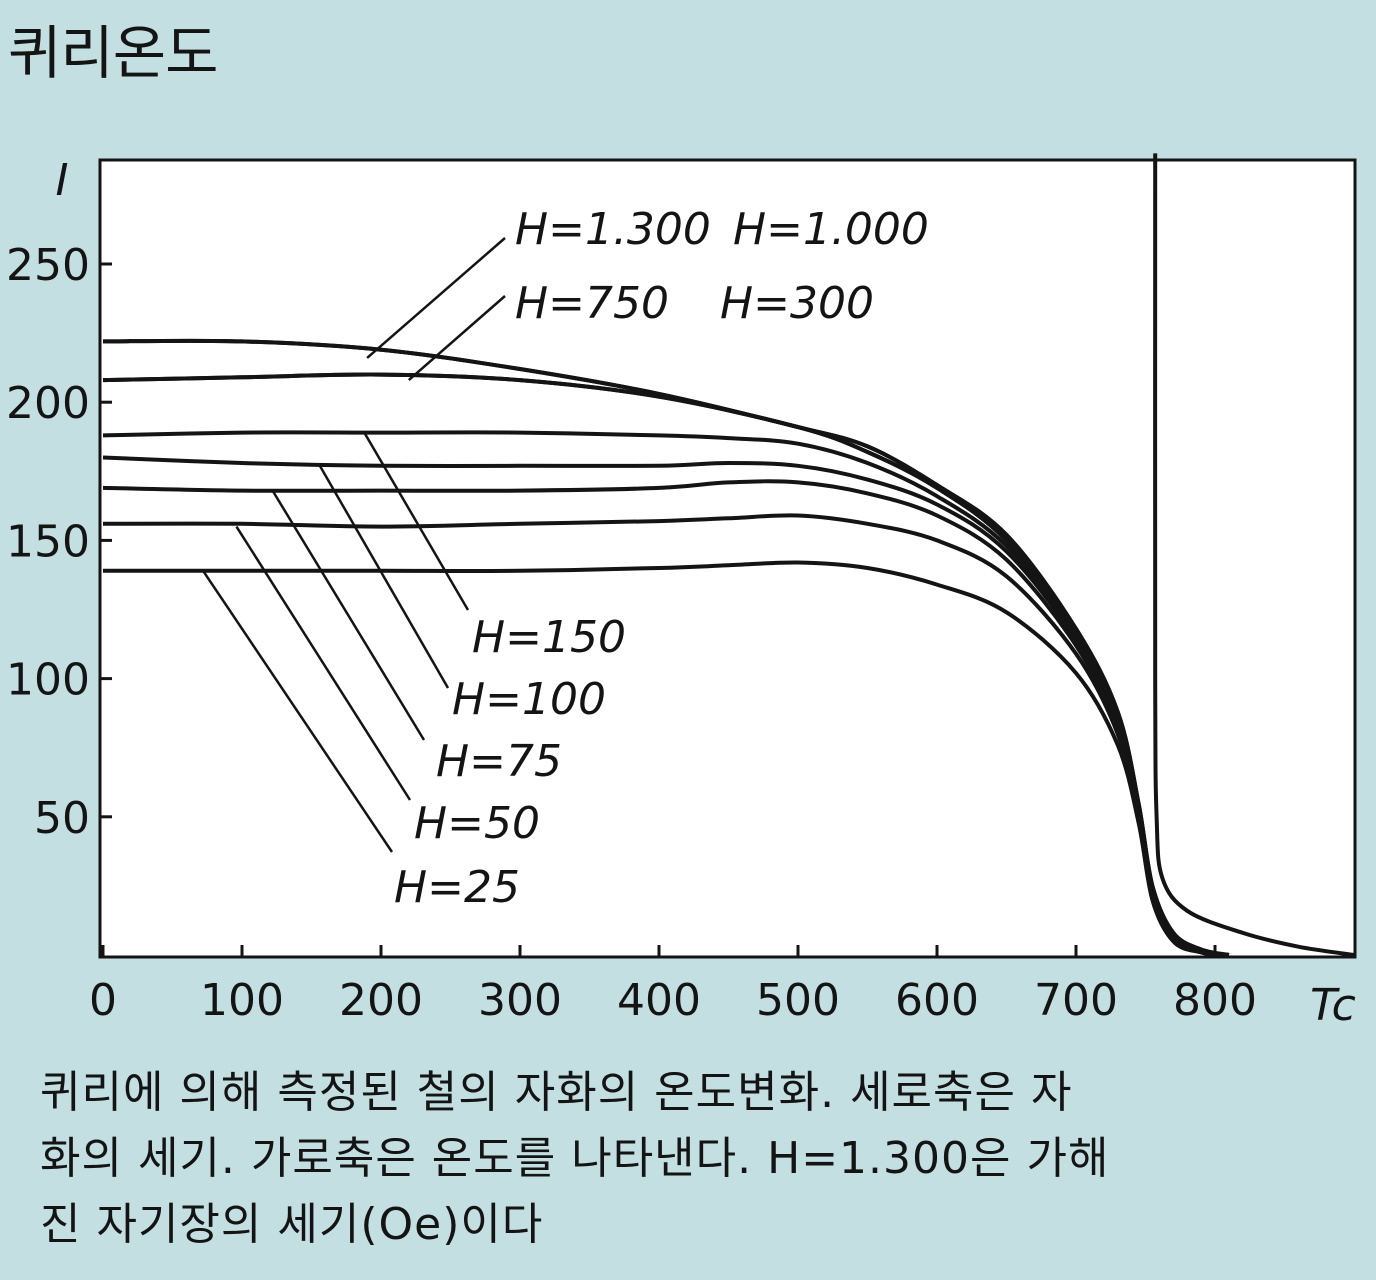  Describe the element at coordinates (113, 53) in the screenshot. I see `chart-title: 퀴리온도` at that location.